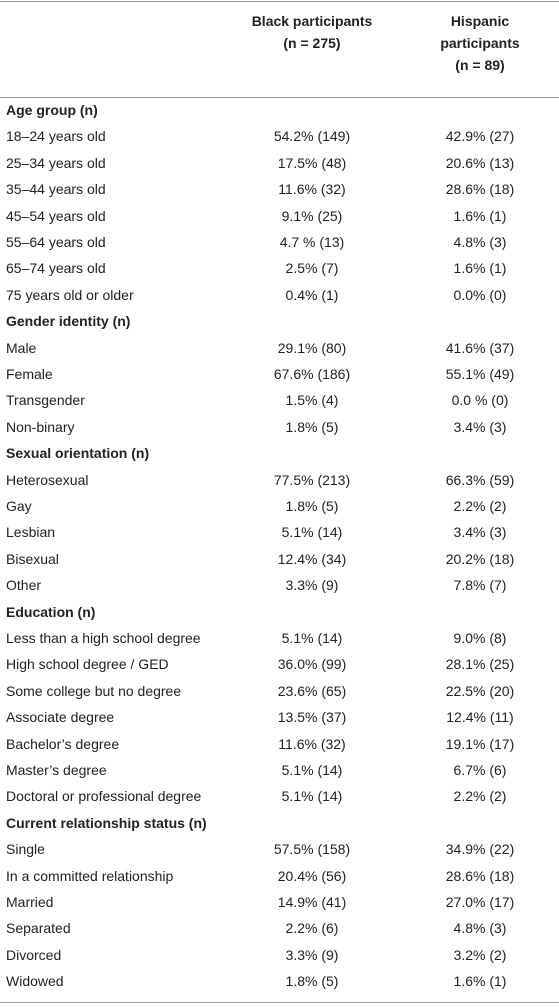 This screenshot has height=1008, width=559. What do you see at coordinates (106, 822) in the screenshot?
I see `section-title: Current relationship status (n)` at bounding box center [106, 822].